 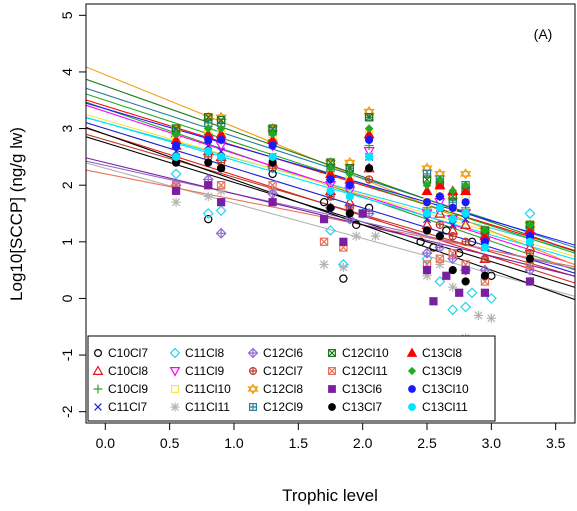 What do you see at coordinates (440, 225) in the screenshot?
I see `data-point-c12cl7` at bounding box center [440, 225].